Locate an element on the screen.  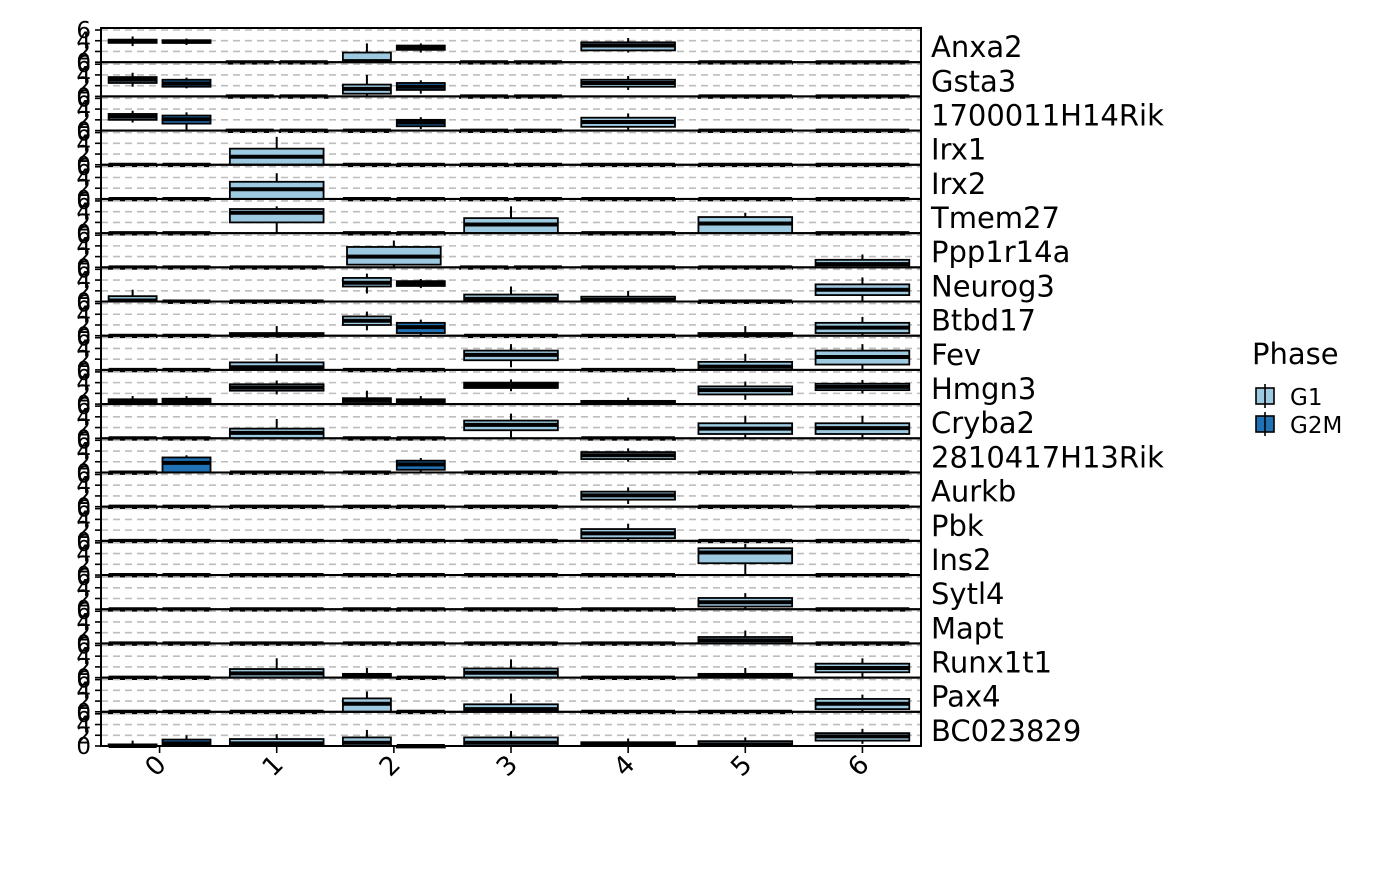
box-fev-cluster-6-g1 is located at coordinates (862, 357).